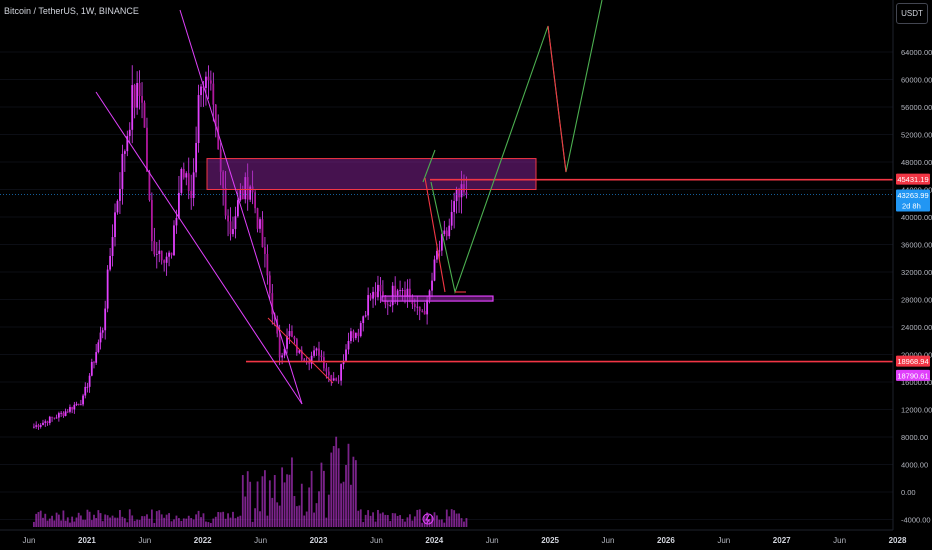 The image size is (932, 550). Describe the element at coordinates (437, 298) in the screenshot. I see `demand-zone-box` at that location.